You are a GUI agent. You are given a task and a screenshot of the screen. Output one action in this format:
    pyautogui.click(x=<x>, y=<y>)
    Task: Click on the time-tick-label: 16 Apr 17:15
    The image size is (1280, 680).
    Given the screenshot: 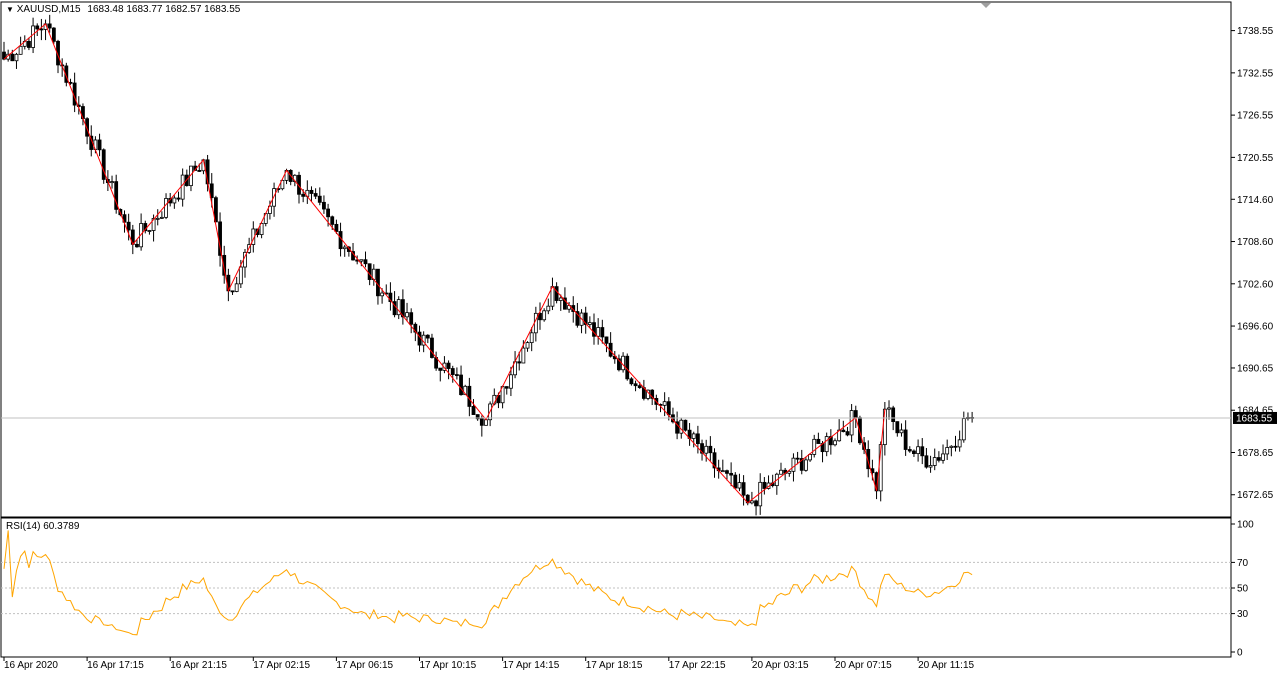 What is the action you would take?
    pyautogui.click(x=115, y=665)
    